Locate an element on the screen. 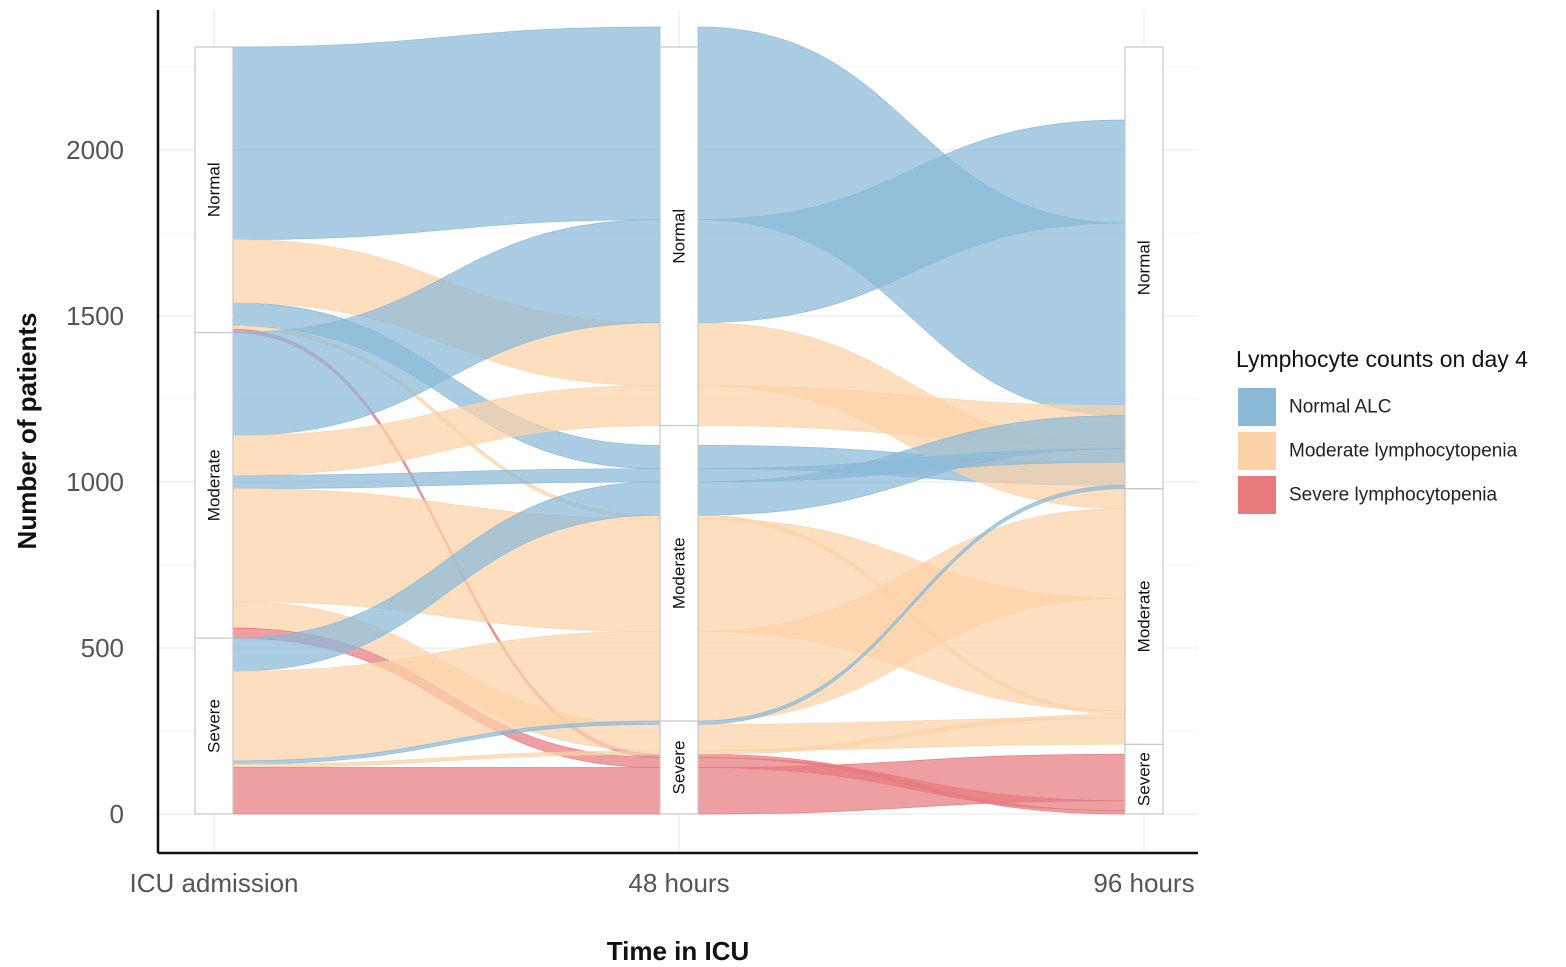 The height and width of the screenshot is (967, 1566). flow-severe-severe-severe is located at coordinates (679, 784).